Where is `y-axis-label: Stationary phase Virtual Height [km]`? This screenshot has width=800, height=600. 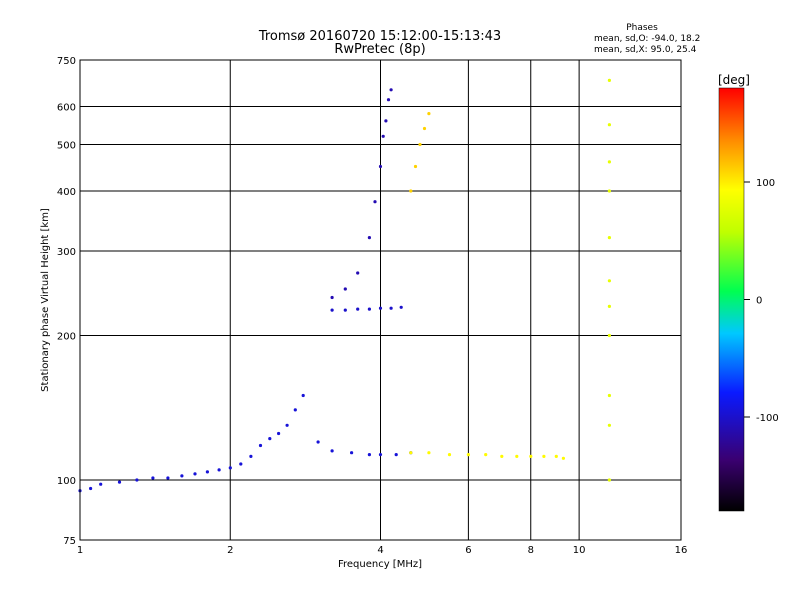 y-axis-label: Stationary phase Virtual Height [km] is located at coordinates (45, 300).